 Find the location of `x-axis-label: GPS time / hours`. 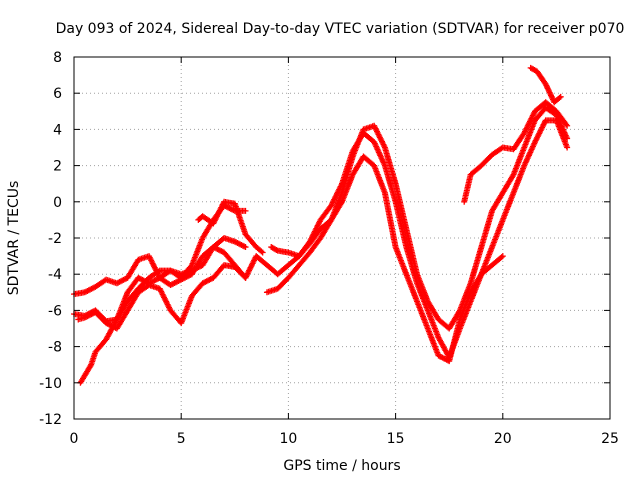

x-axis-label: GPS time / hours is located at coordinates (341, 466).